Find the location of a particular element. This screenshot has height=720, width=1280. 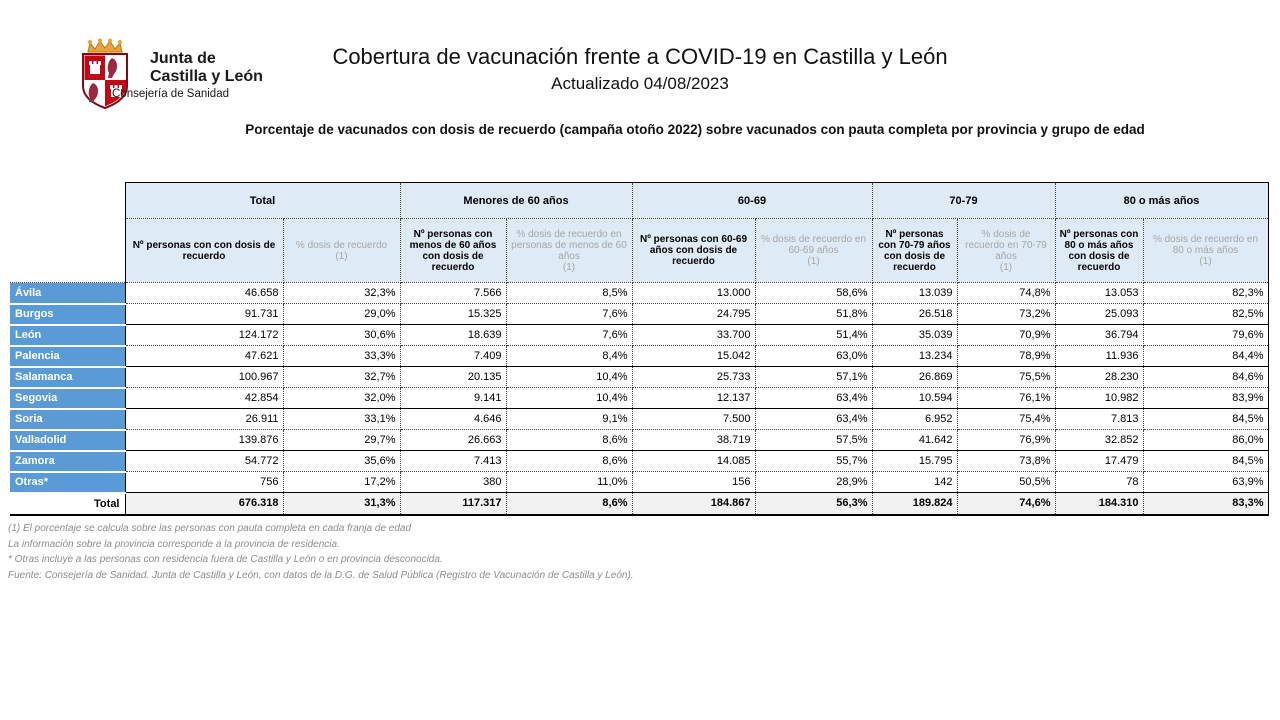

cell-value: 55,7% is located at coordinates (814, 461).